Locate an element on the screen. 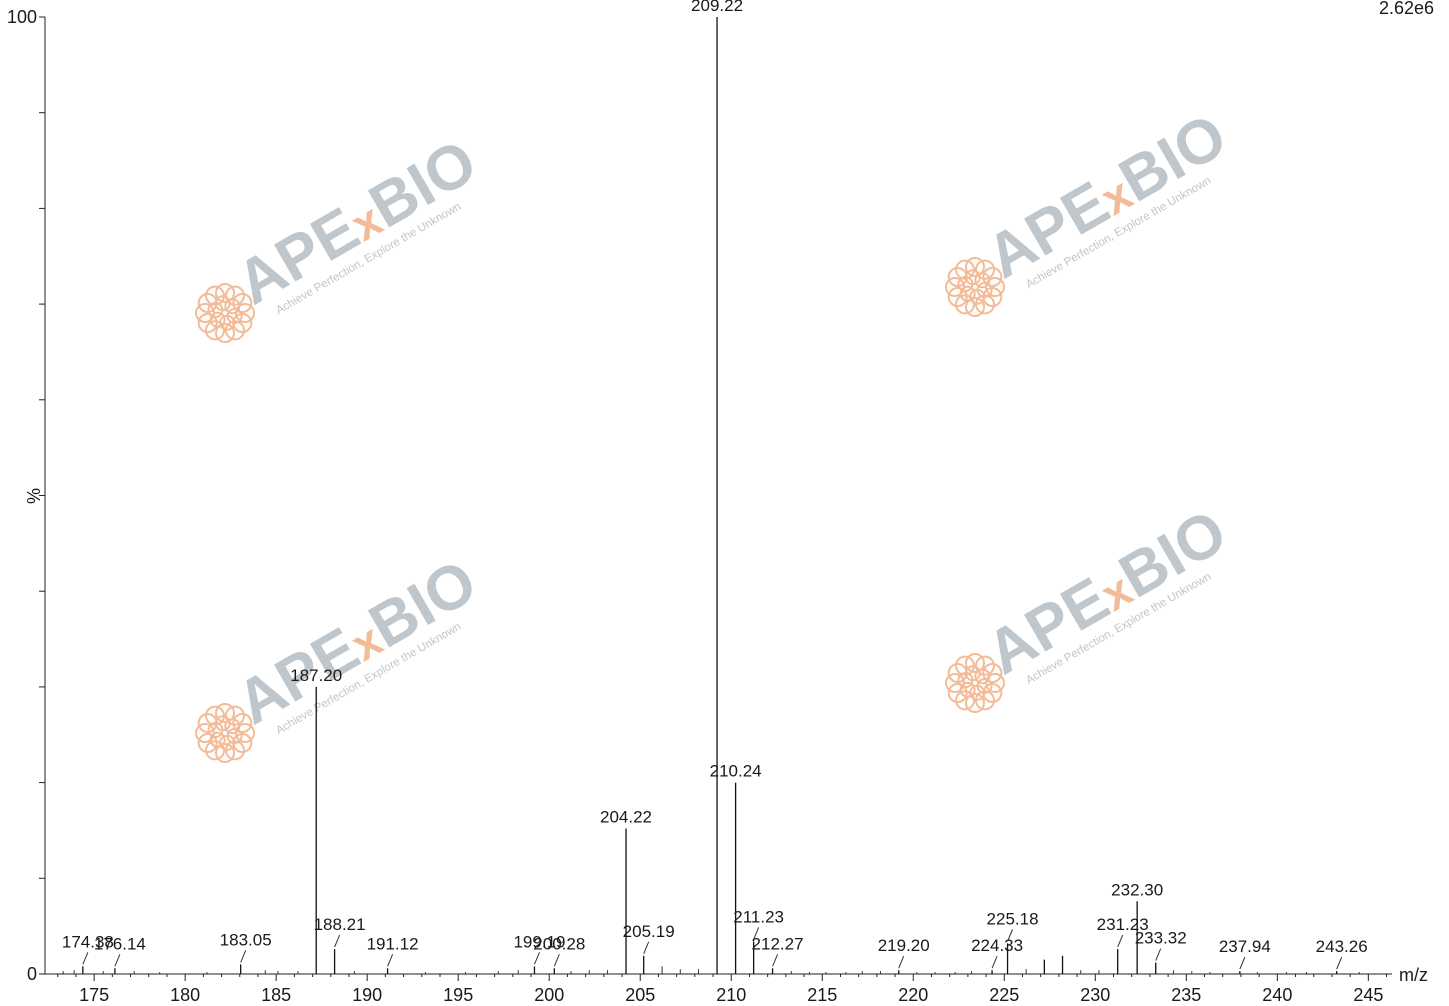 The width and height of the screenshot is (1449, 1006). x-tick-label: 175 is located at coordinates (94, 995).